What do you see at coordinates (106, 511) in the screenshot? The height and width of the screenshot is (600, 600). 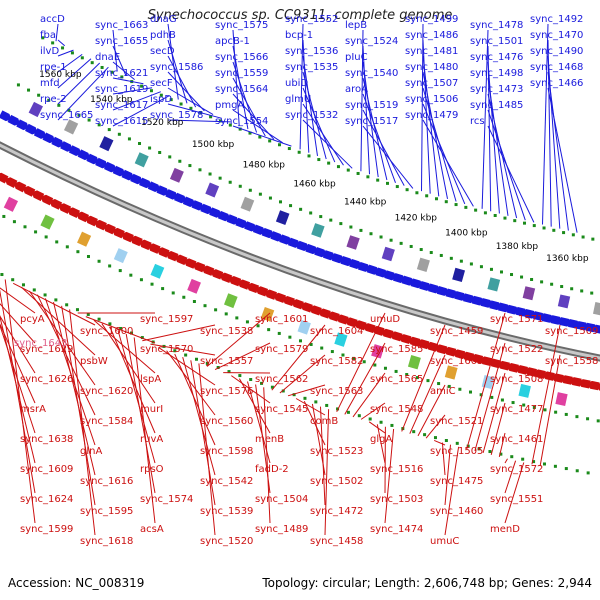 I see `reverse-gene-label: sync_1595` at bounding box center [106, 511].